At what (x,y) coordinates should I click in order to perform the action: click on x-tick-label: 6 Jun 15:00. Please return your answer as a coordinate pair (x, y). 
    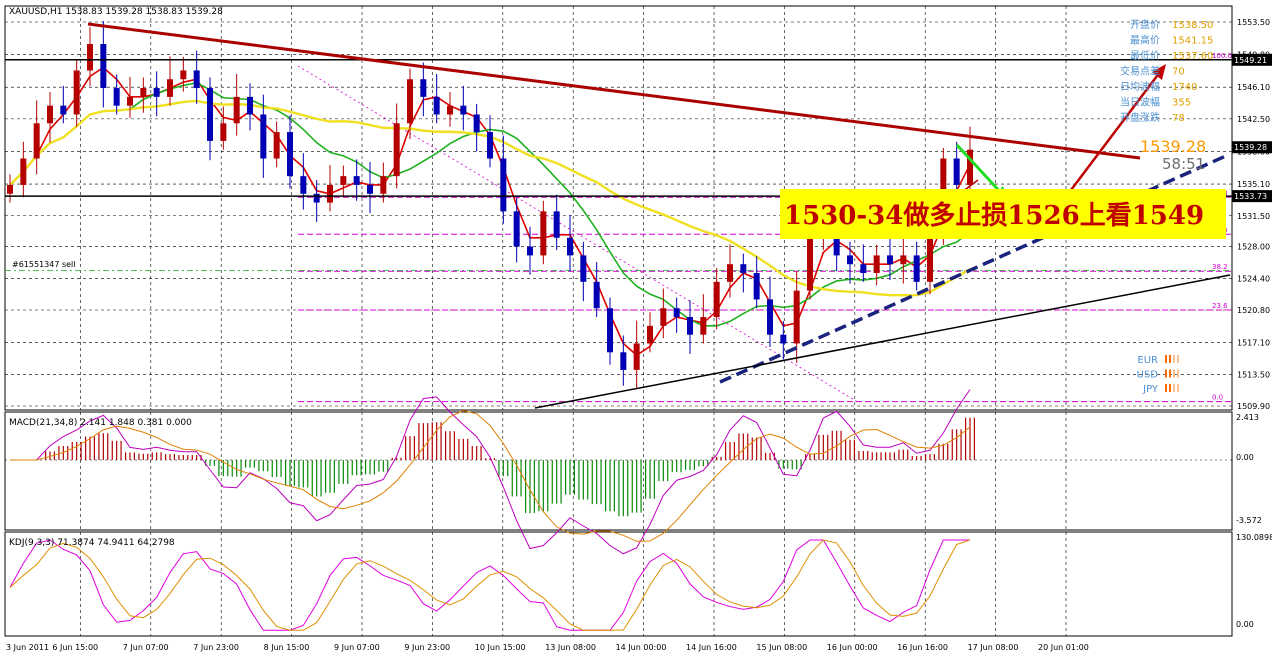
    Looking at the image, I should click on (75, 647).